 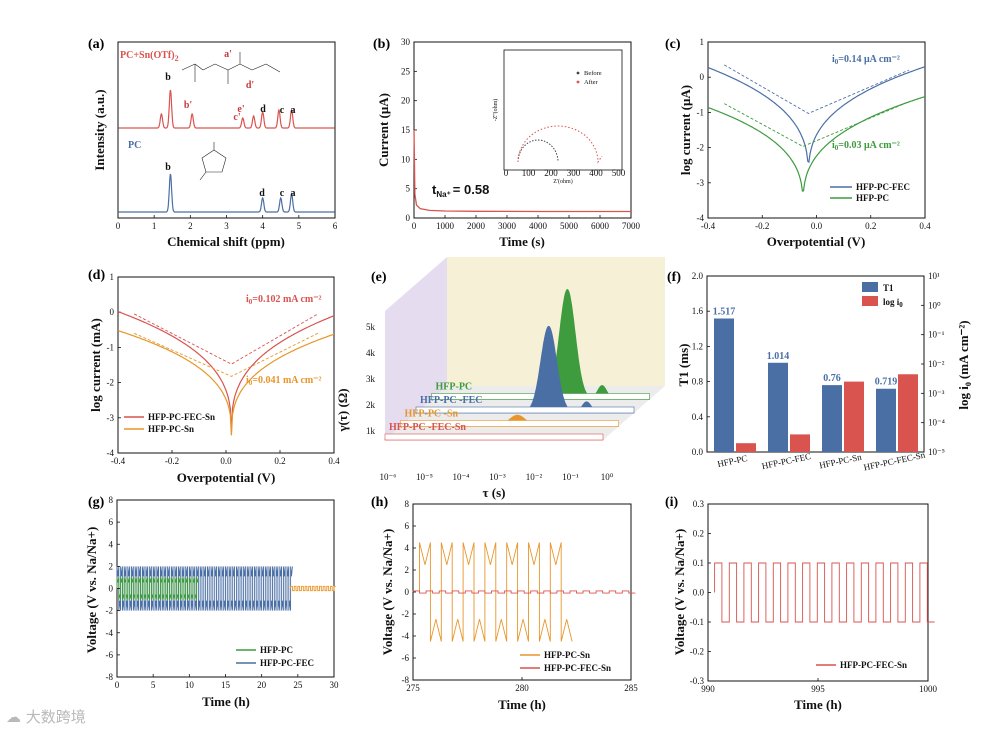 I want to click on panel-b-x-tick-label: 7000, so click(x=631, y=226).